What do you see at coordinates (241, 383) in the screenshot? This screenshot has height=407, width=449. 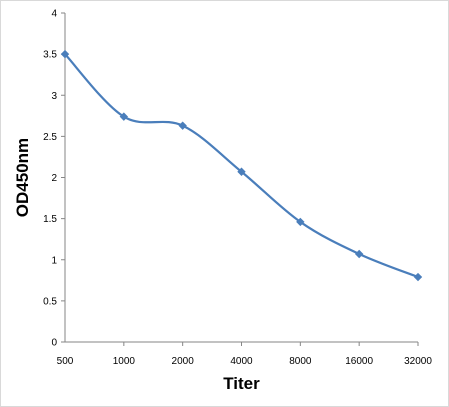 I see `x-axis-title: Titer` at bounding box center [241, 383].